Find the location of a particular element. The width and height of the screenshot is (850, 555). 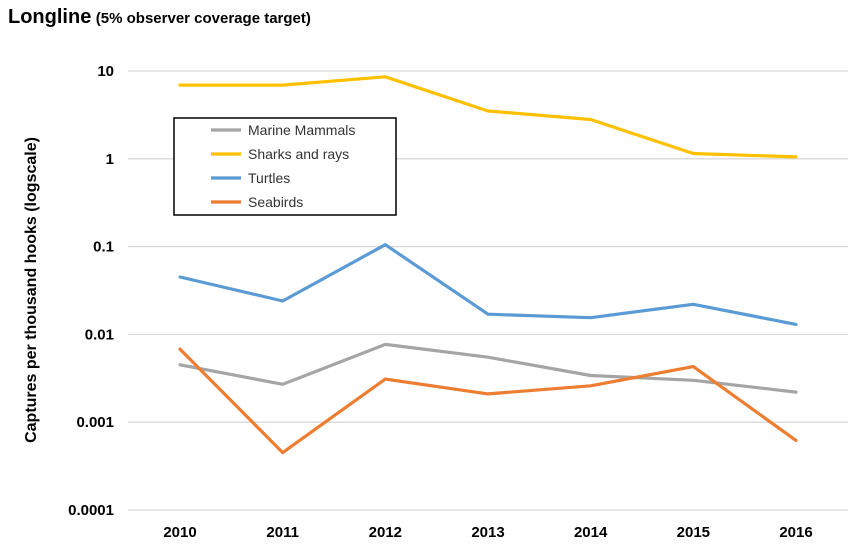

x-axis-ticks: 2010 2011 2012 2013 2014 2015 2016 is located at coordinates (487, 532).